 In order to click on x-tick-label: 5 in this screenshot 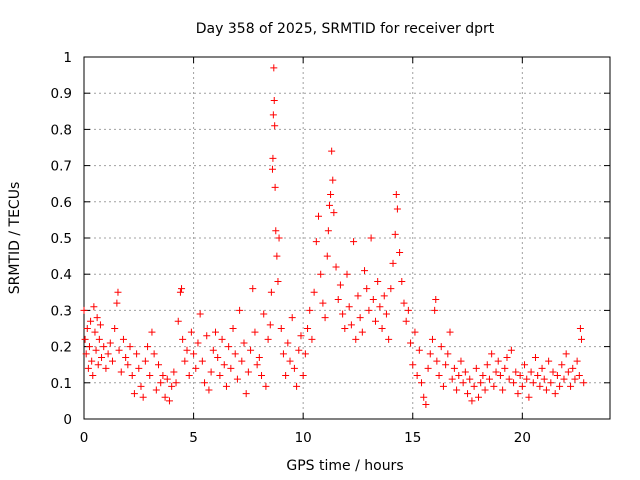, I will do `click(193, 438)`.